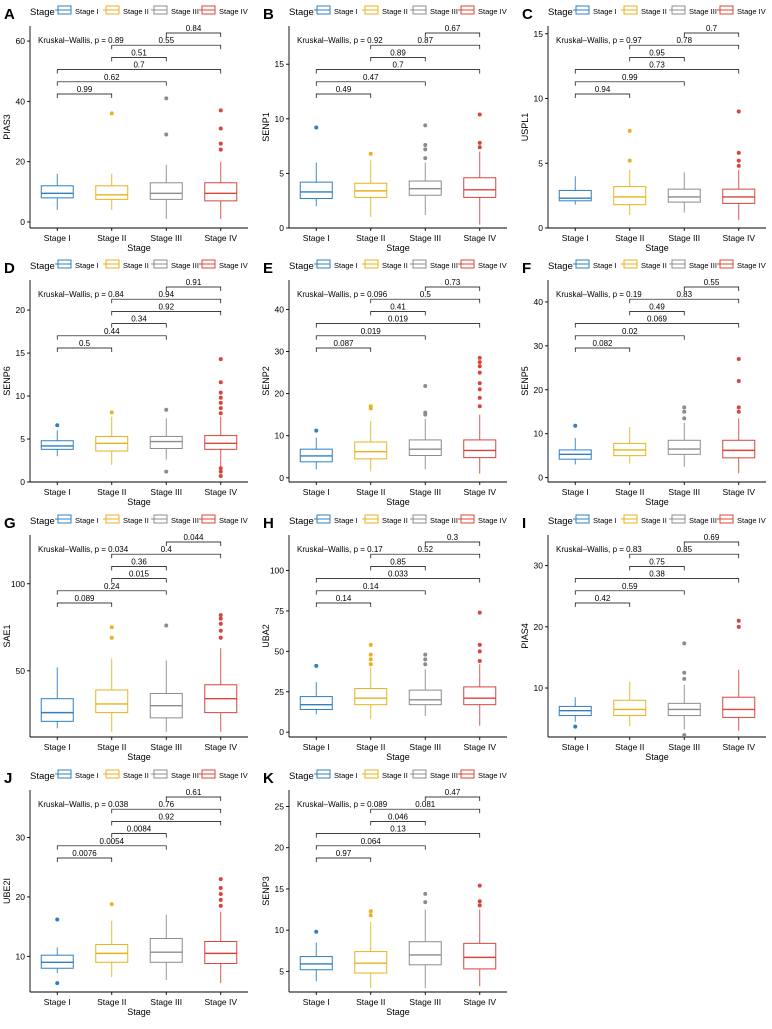 Image resolution: width=772 pixels, height=1029 pixels. What do you see at coordinates (316, 166) in the screenshot?
I see `box-stage-i` at bounding box center [316, 166].